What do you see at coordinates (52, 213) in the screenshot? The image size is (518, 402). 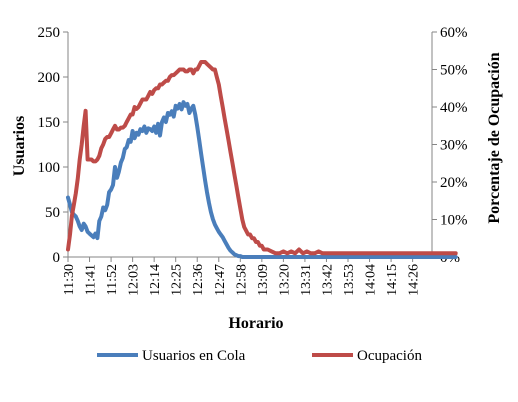 I see `left-tick-label: 50` at bounding box center [52, 213].